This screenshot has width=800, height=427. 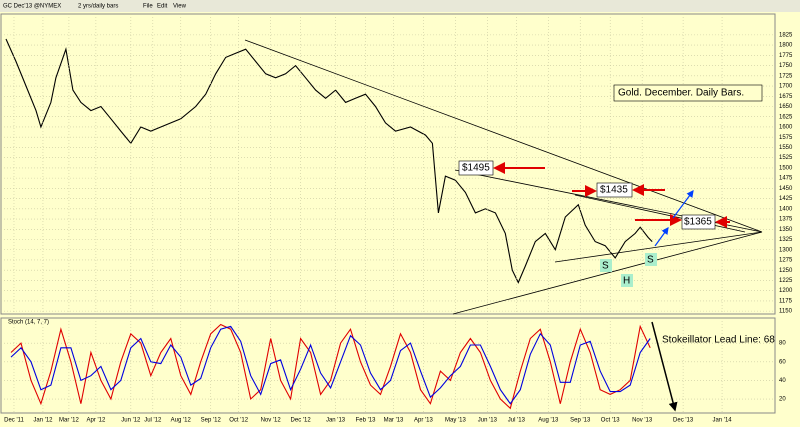 What do you see at coordinates (301, 421) in the screenshot?
I see `x-tick-label: Dec '12` at bounding box center [301, 421].